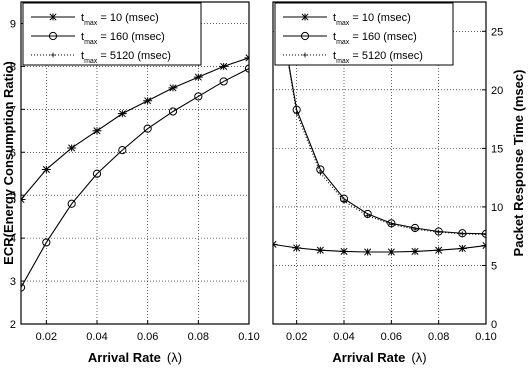 Image resolution: width=529 pixels, height=372 pixels. I want to click on y-tick-label: 3, so click(13, 282).